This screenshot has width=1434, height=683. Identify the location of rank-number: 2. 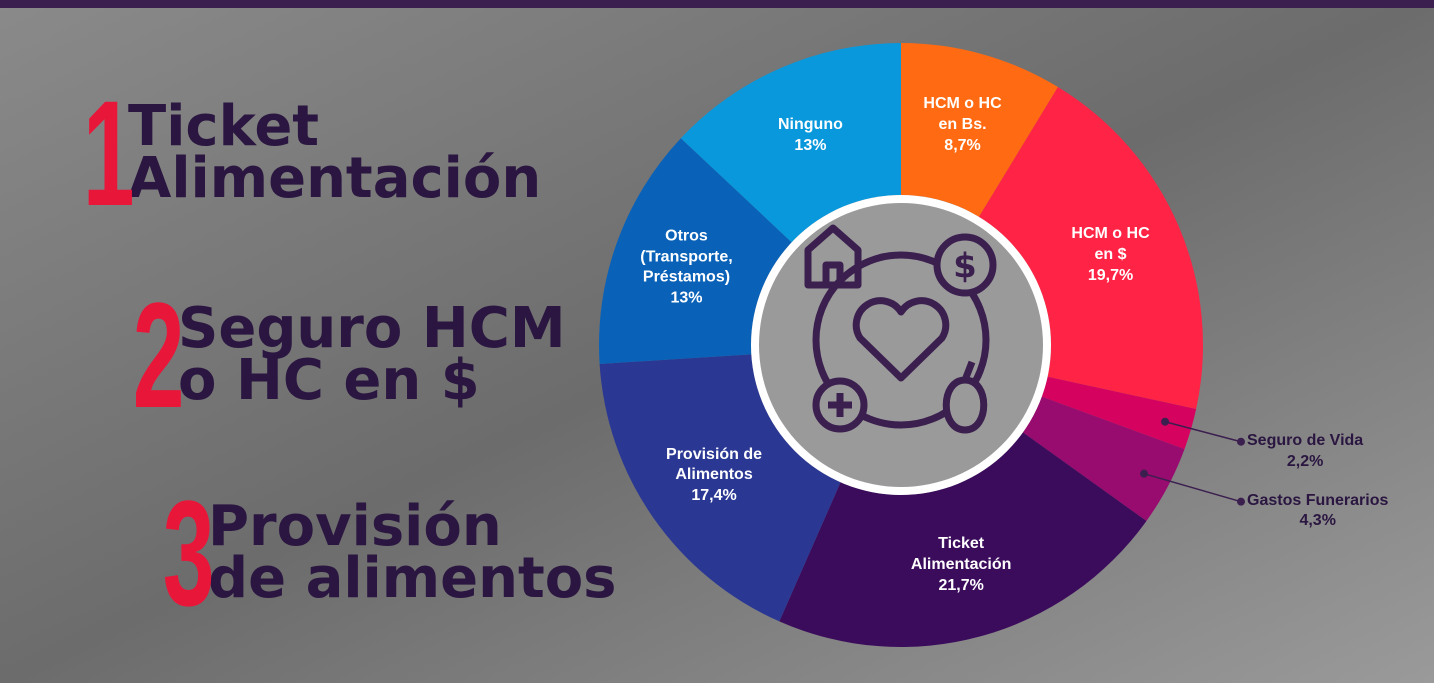
(158, 355).